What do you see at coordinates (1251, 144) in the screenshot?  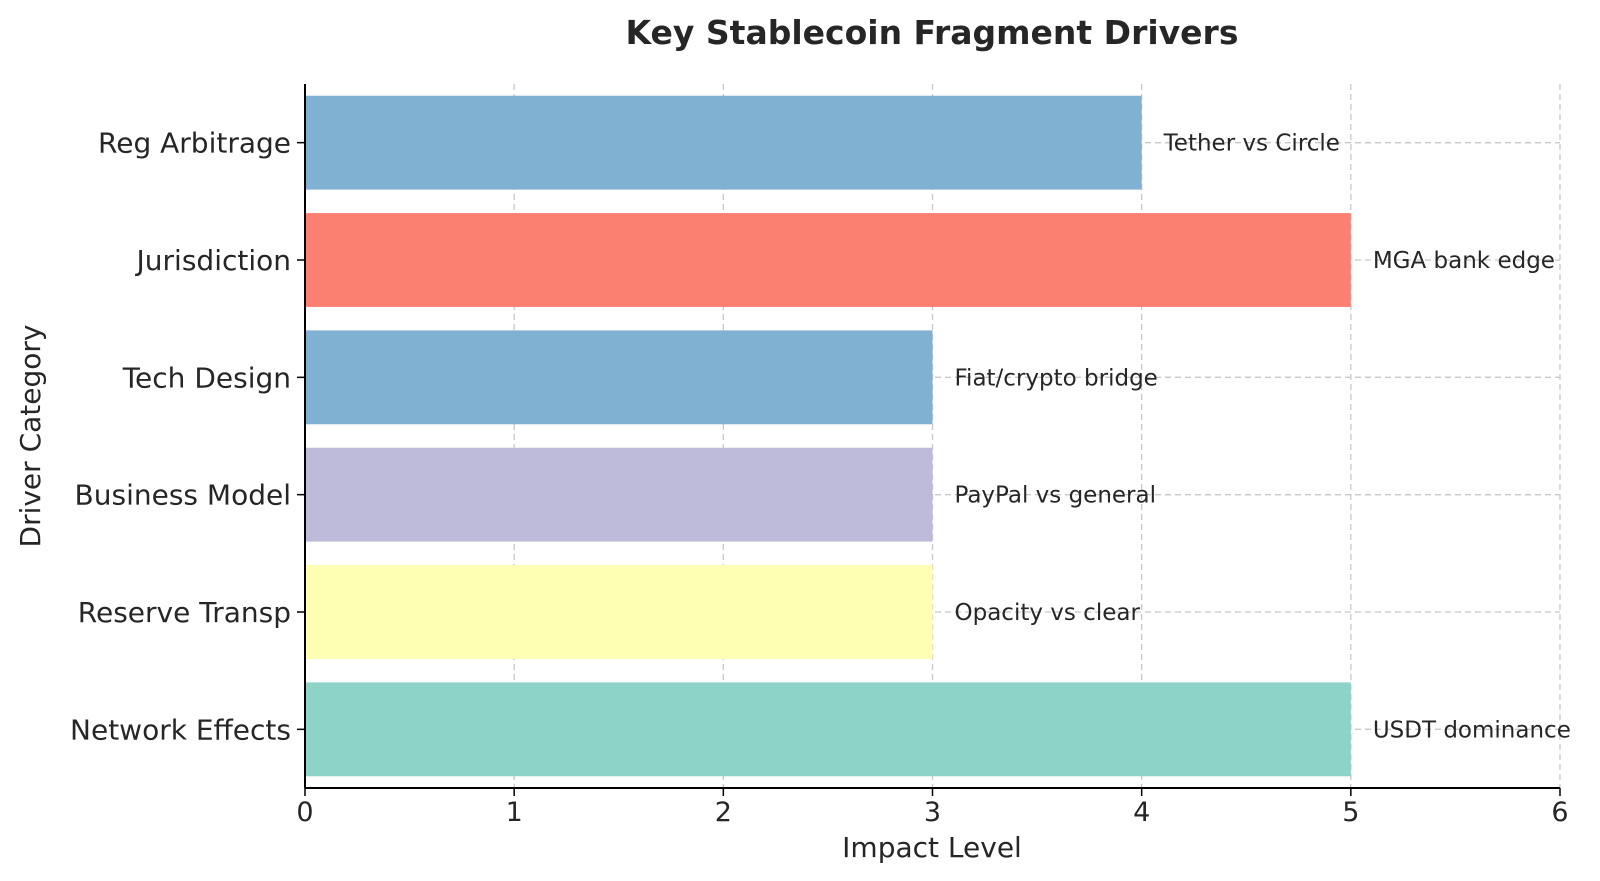 I see `bar-annotation: Tether vs Circle` at bounding box center [1251, 144].